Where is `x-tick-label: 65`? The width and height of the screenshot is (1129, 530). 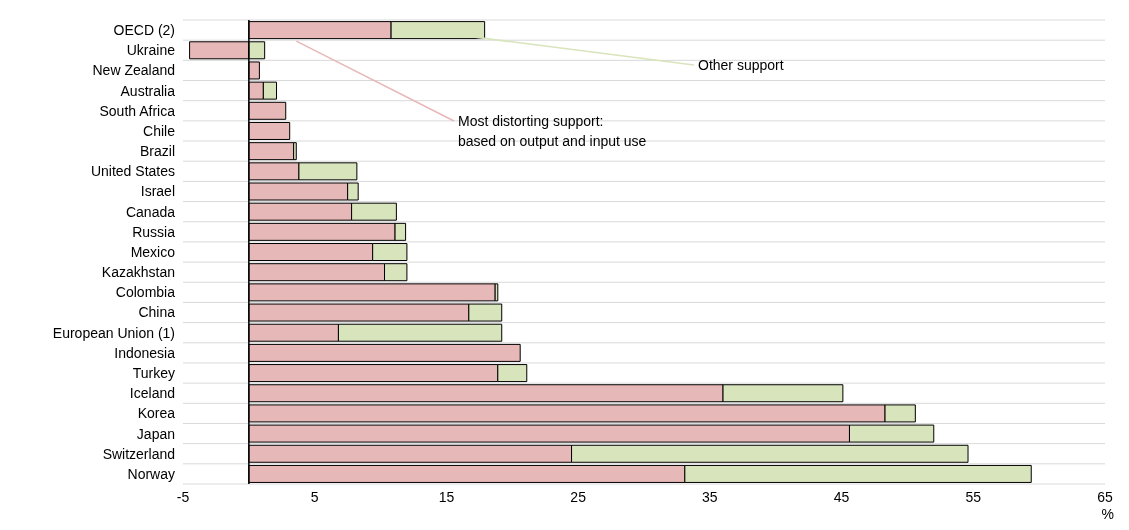 x-tick-label: 65 is located at coordinates (1105, 496).